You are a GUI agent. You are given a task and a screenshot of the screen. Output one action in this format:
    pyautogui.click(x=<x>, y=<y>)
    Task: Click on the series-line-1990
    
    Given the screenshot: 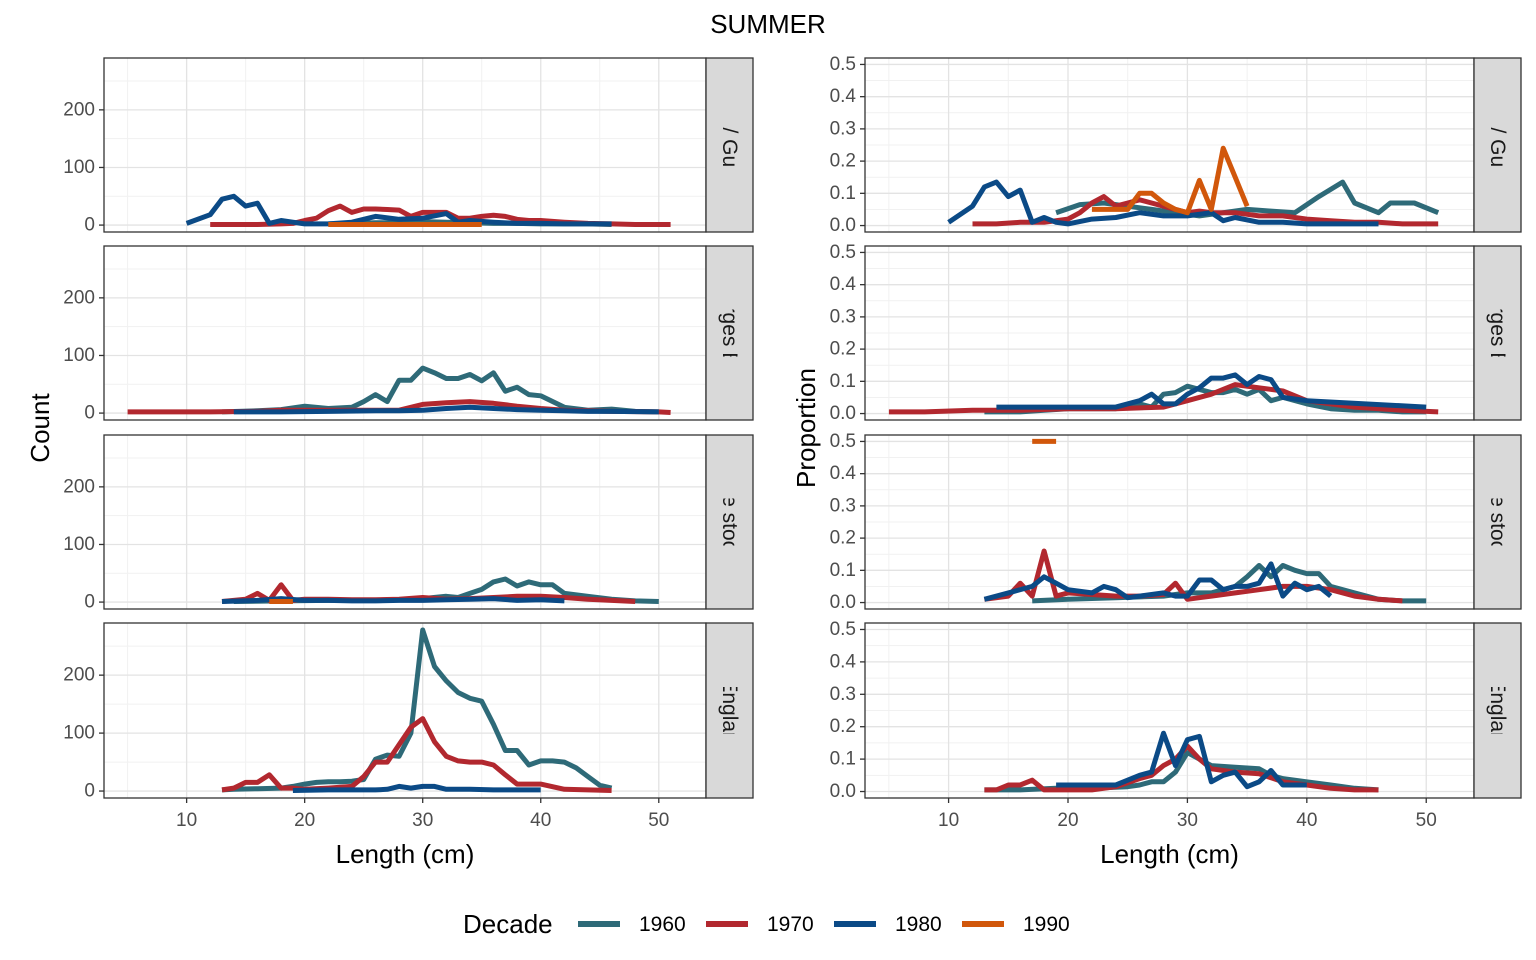 What is the action you would take?
    pyautogui.click(x=1170, y=180)
    